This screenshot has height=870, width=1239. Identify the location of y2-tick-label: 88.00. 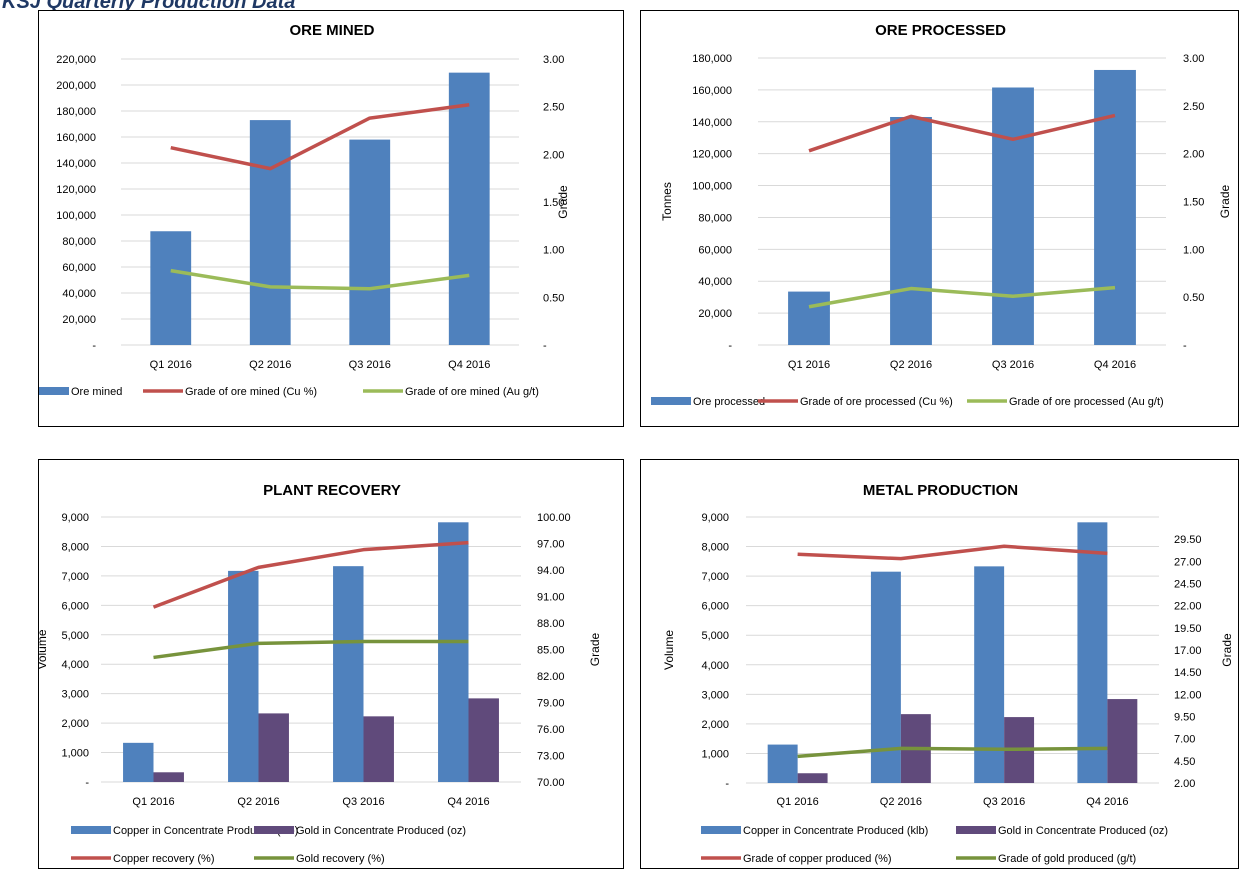
(551, 624).